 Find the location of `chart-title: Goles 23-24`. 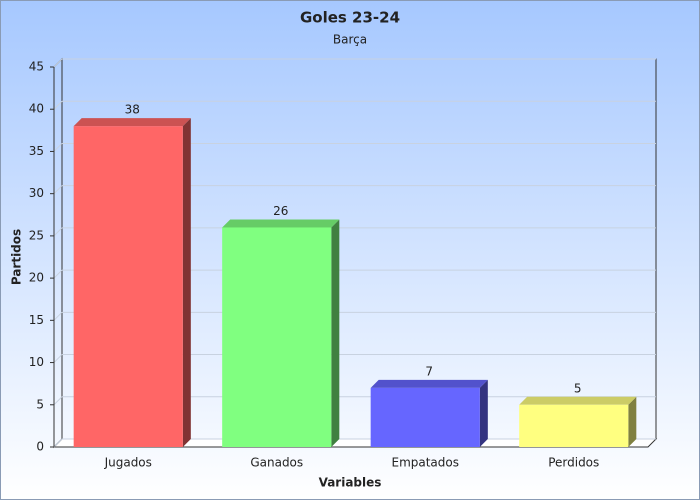

chart-title: Goles 23-24 is located at coordinates (350, 18).